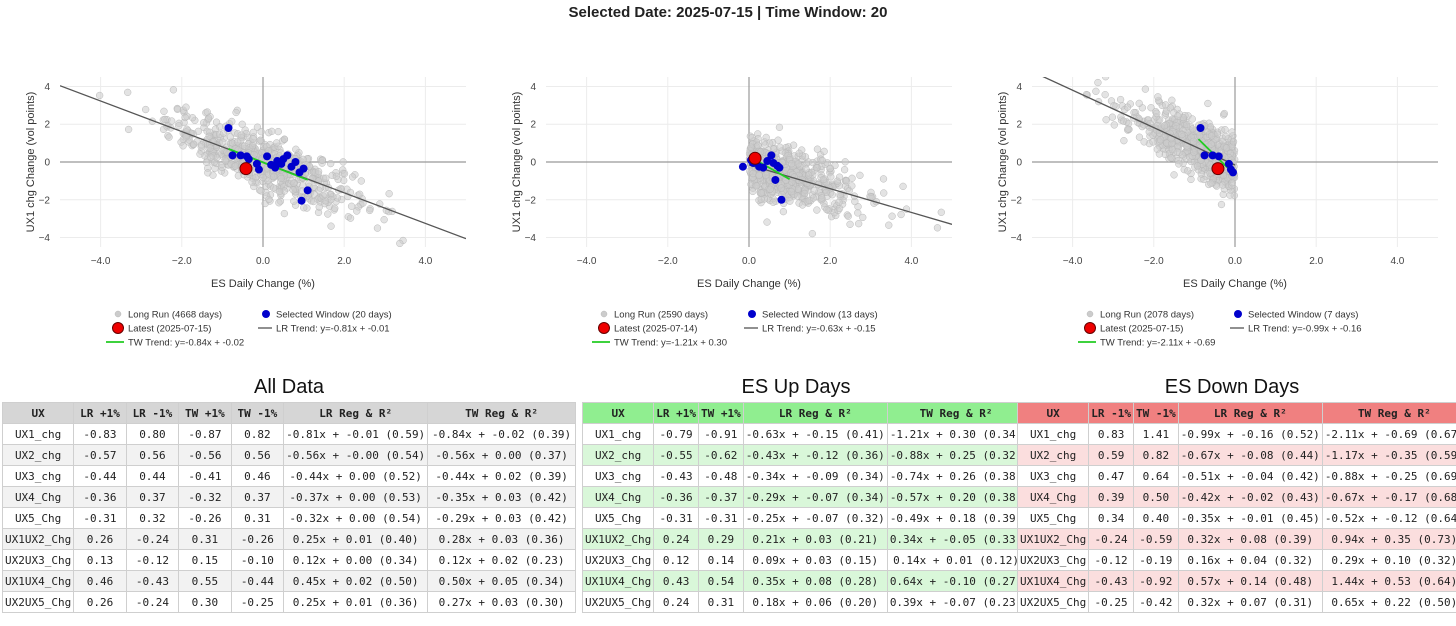 The image size is (1456, 626). What do you see at coordinates (1250, 602) in the screenshot?
I see `table-cell: 0.32x + 0.07 (0.31)` at bounding box center [1250, 602].